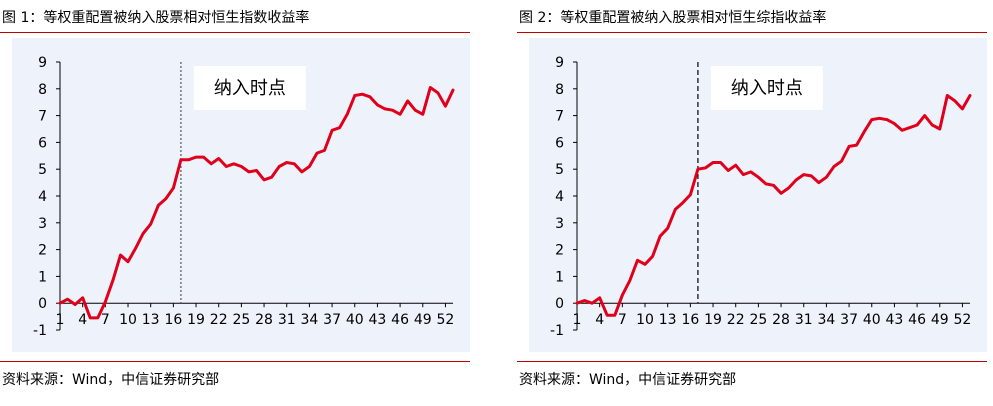  Describe the element at coordinates (673, 18) in the screenshot. I see `chart-title: 图 2：等权重配置被纳入股票相对恒生综指收益率` at that location.